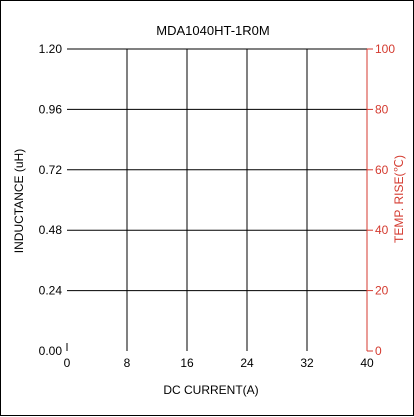 Image resolution: width=414 pixels, height=417 pixels. I want to click on x-tick-label: 16, so click(187, 363).